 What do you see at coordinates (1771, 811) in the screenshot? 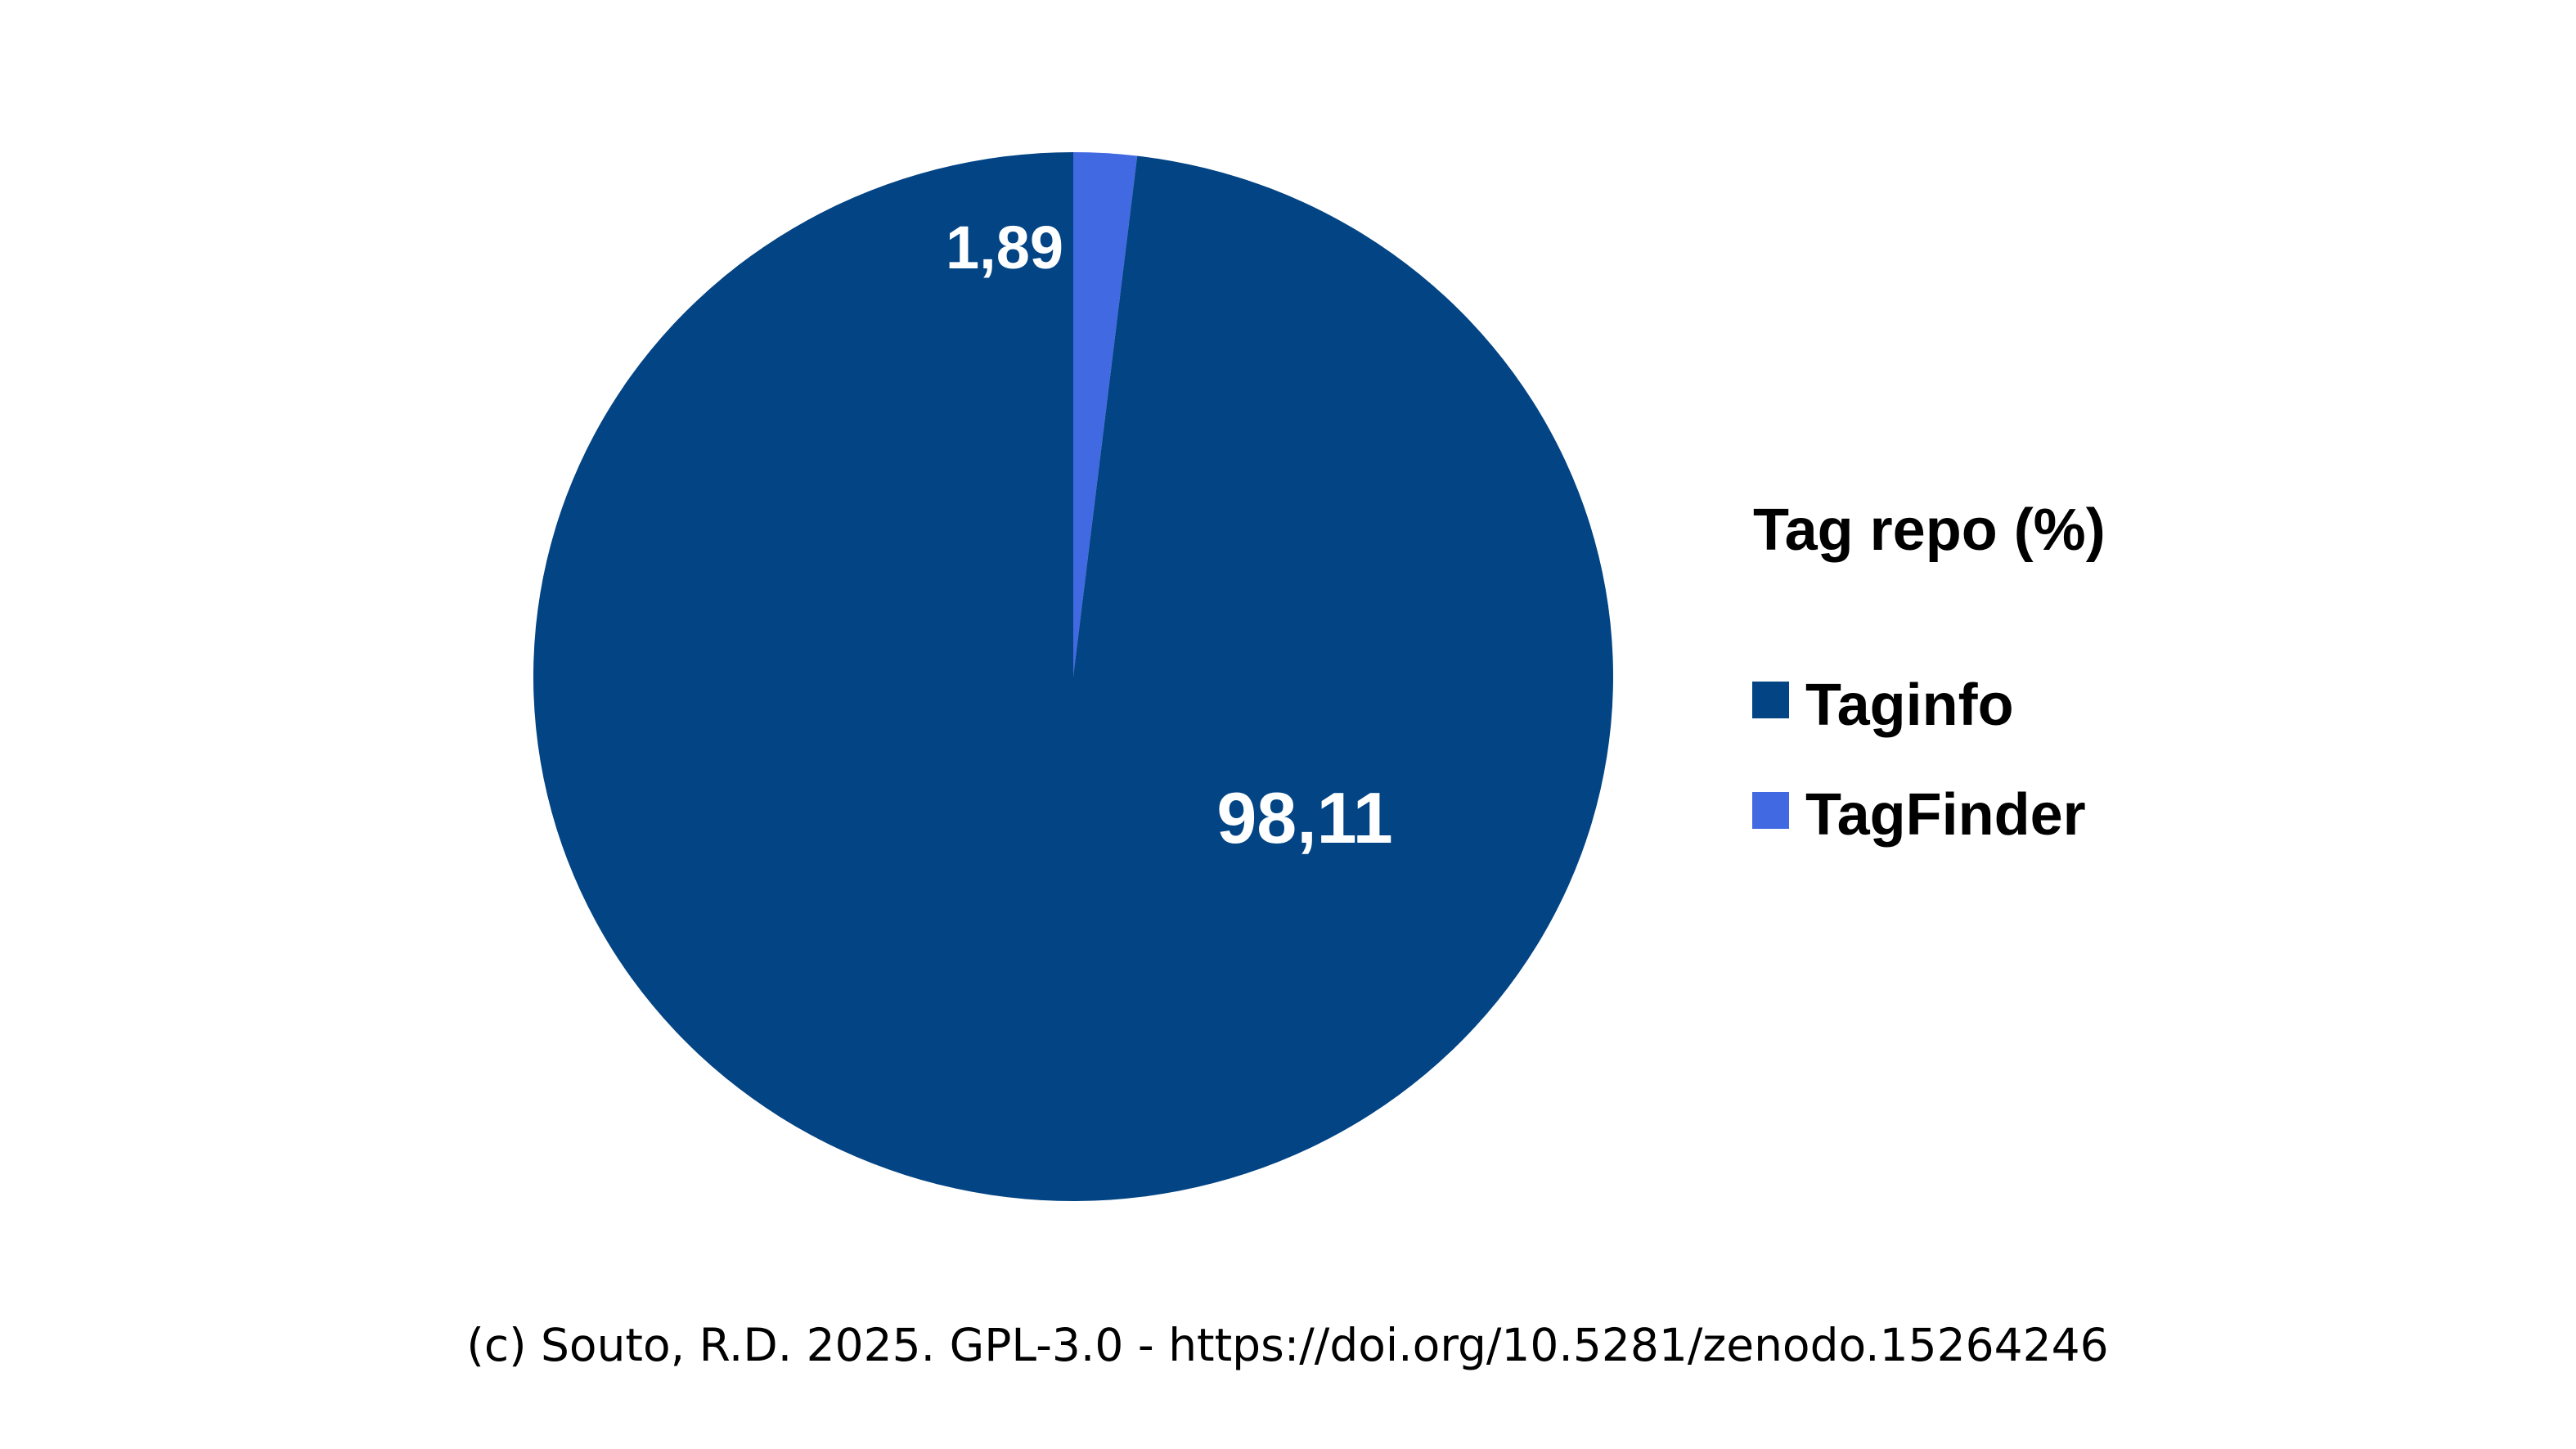
I see `legend-swatch-tagfinder` at bounding box center [1771, 811].